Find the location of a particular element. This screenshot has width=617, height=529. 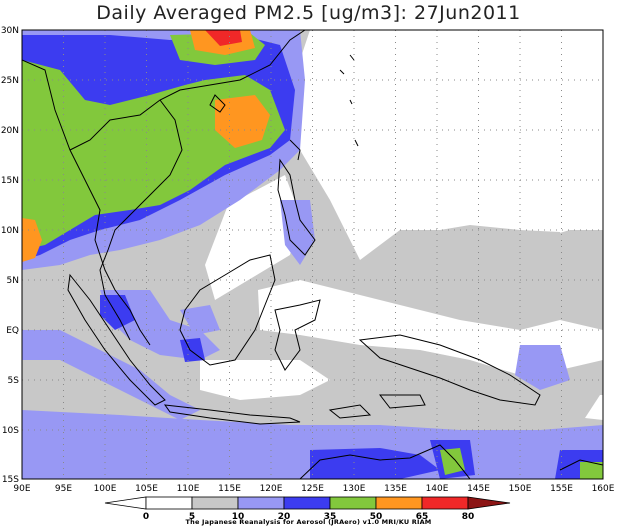

map-title: Daily Averaged PM2.5 [ug/m3]: 27Jun2011 is located at coordinates (308, 13).